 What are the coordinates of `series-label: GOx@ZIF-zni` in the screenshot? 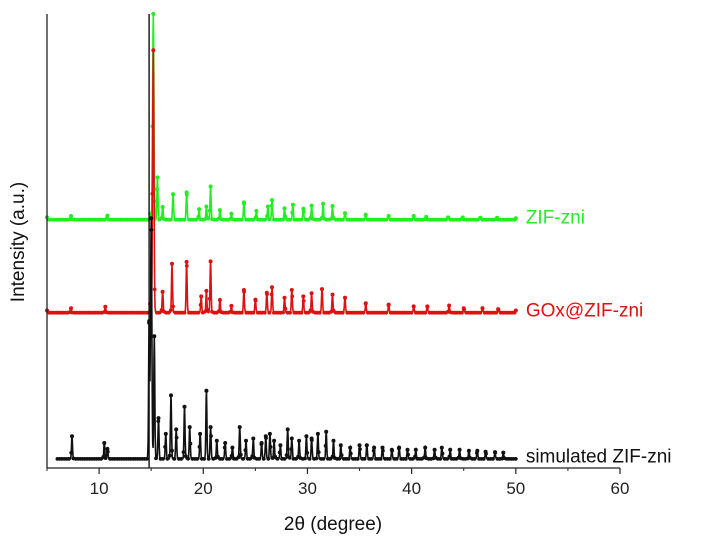 It's located at (584, 310).